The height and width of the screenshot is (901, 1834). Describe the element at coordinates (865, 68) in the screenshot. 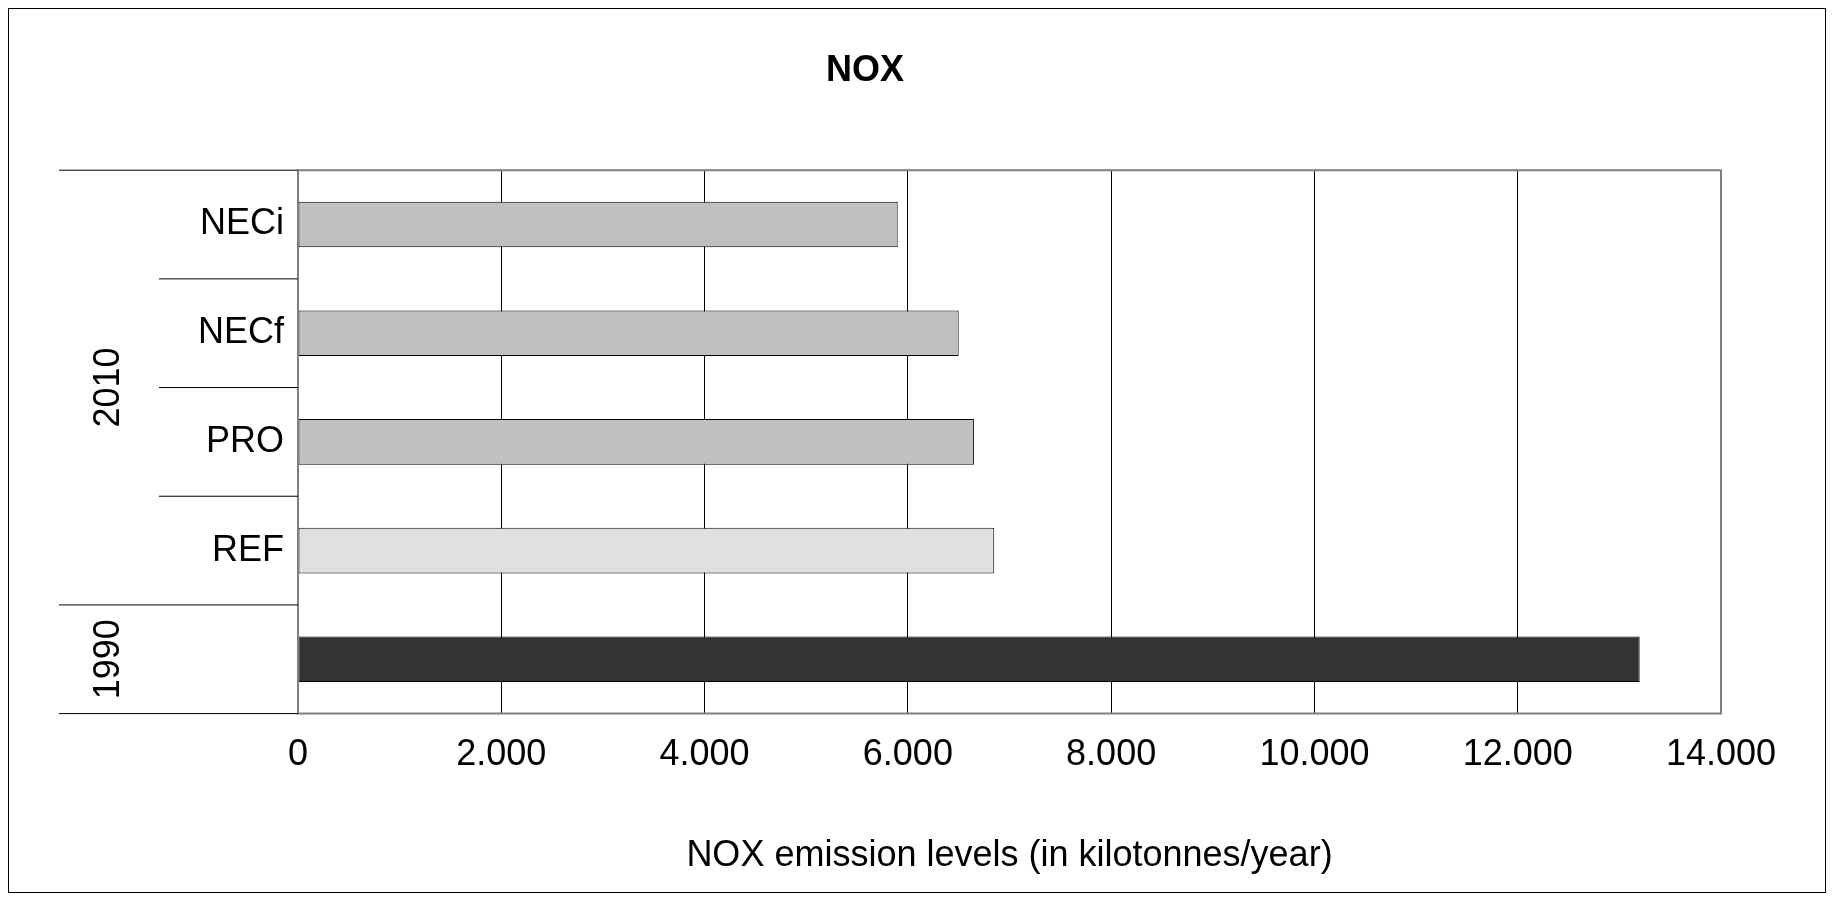

I see `chart-title: NOX` at that location.